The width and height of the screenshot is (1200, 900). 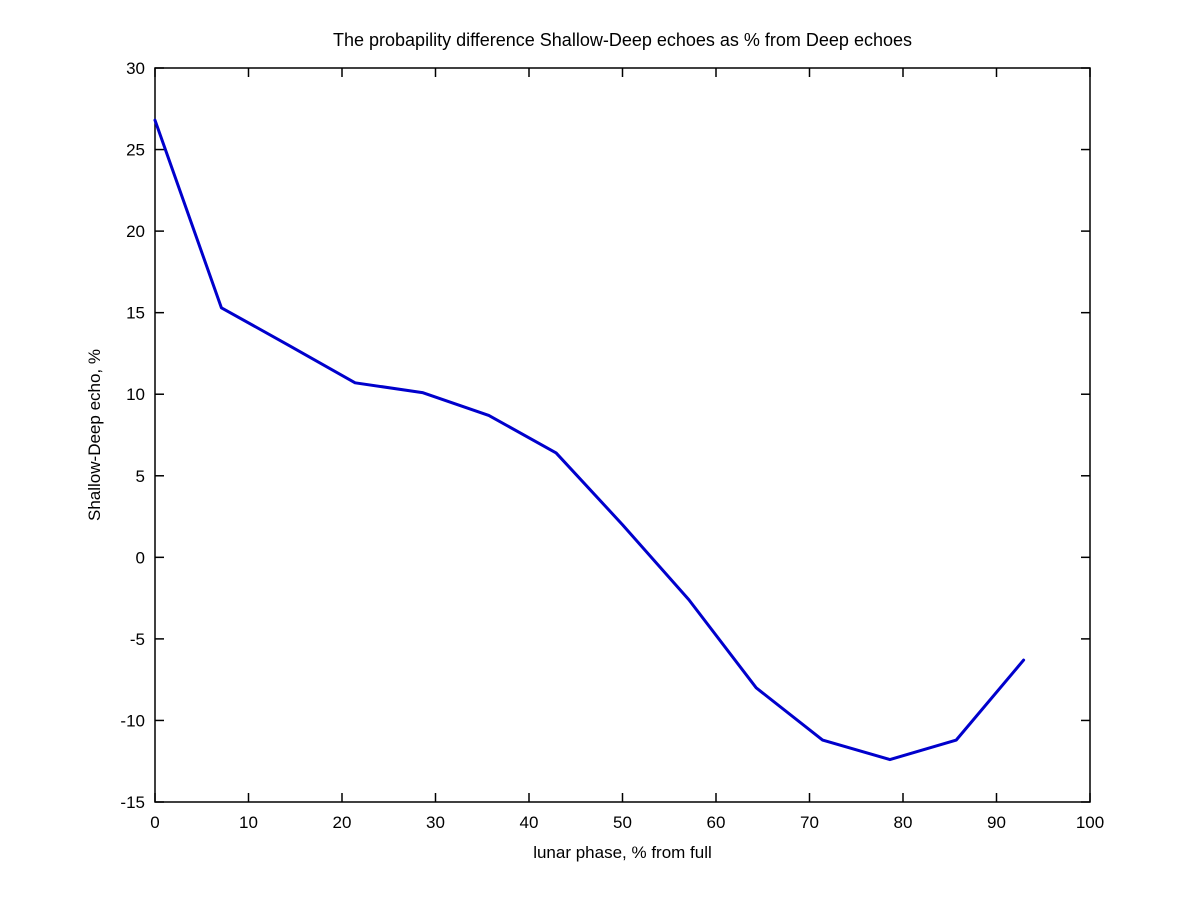 What do you see at coordinates (135, 231) in the screenshot?
I see `y-tick-label: 20` at bounding box center [135, 231].